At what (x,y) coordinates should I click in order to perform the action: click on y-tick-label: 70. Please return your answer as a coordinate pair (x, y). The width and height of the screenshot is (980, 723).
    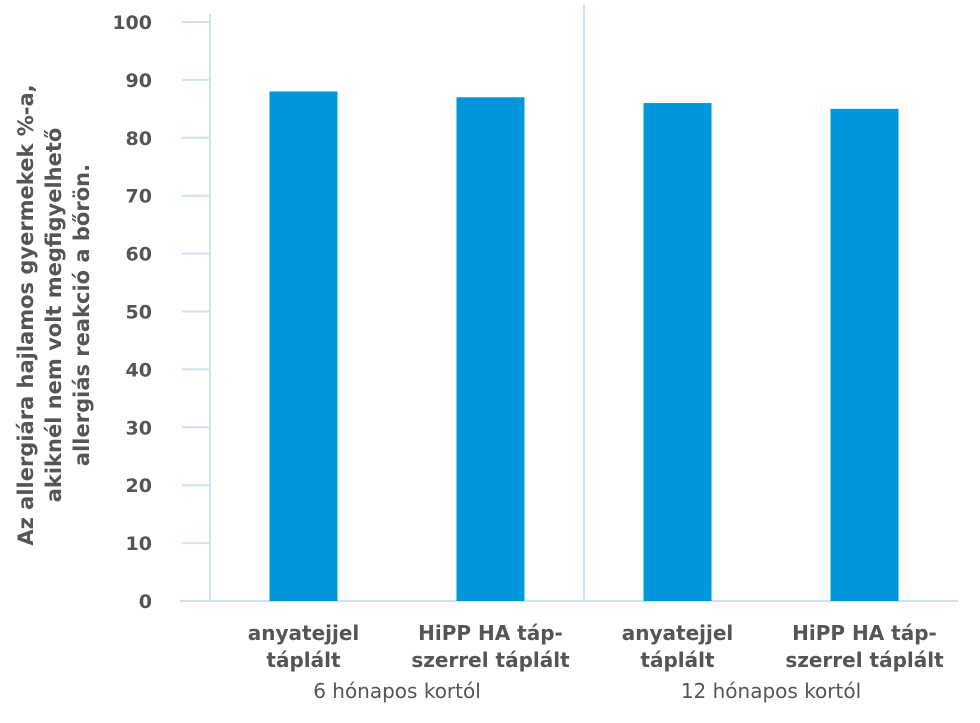
    Looking at the image, I should click on (139, 197).